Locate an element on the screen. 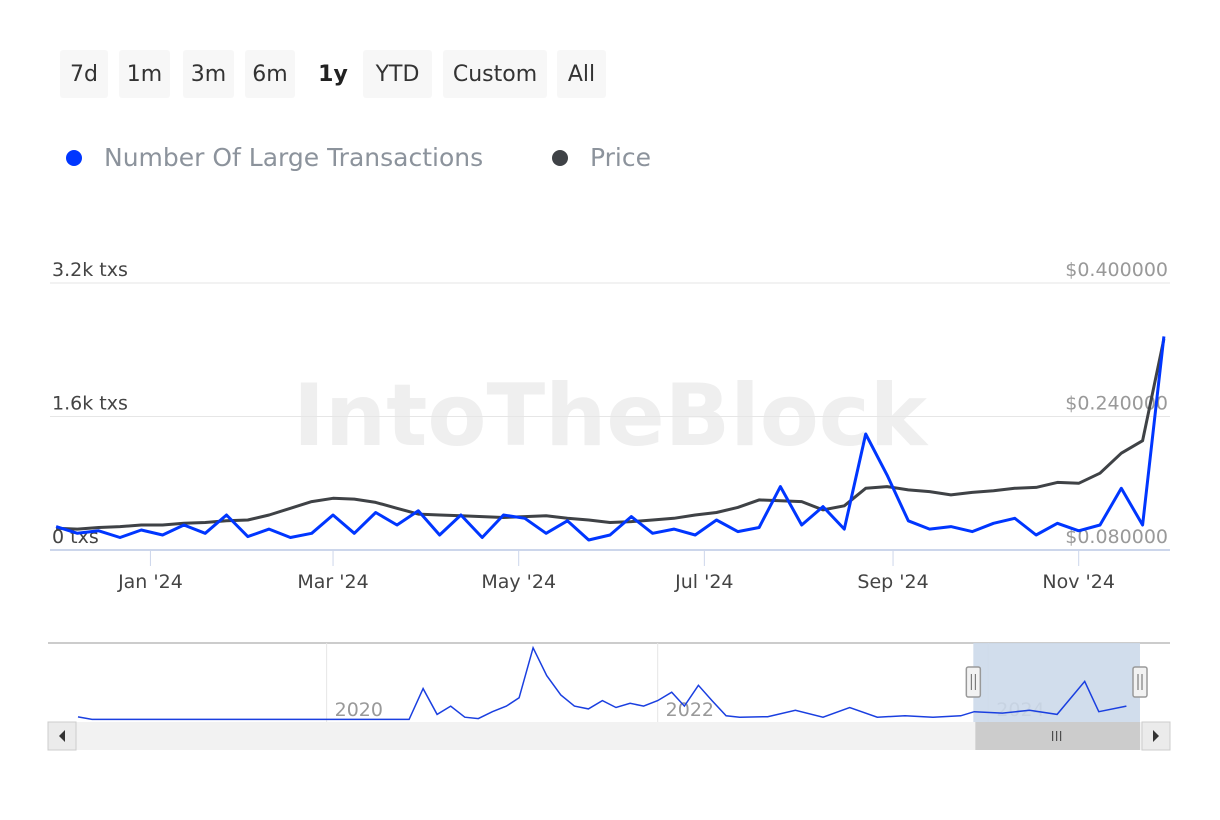 The image size is (1220, 820). y-right-tick-label: $0.080000 is located at coordinates (1116, 537).